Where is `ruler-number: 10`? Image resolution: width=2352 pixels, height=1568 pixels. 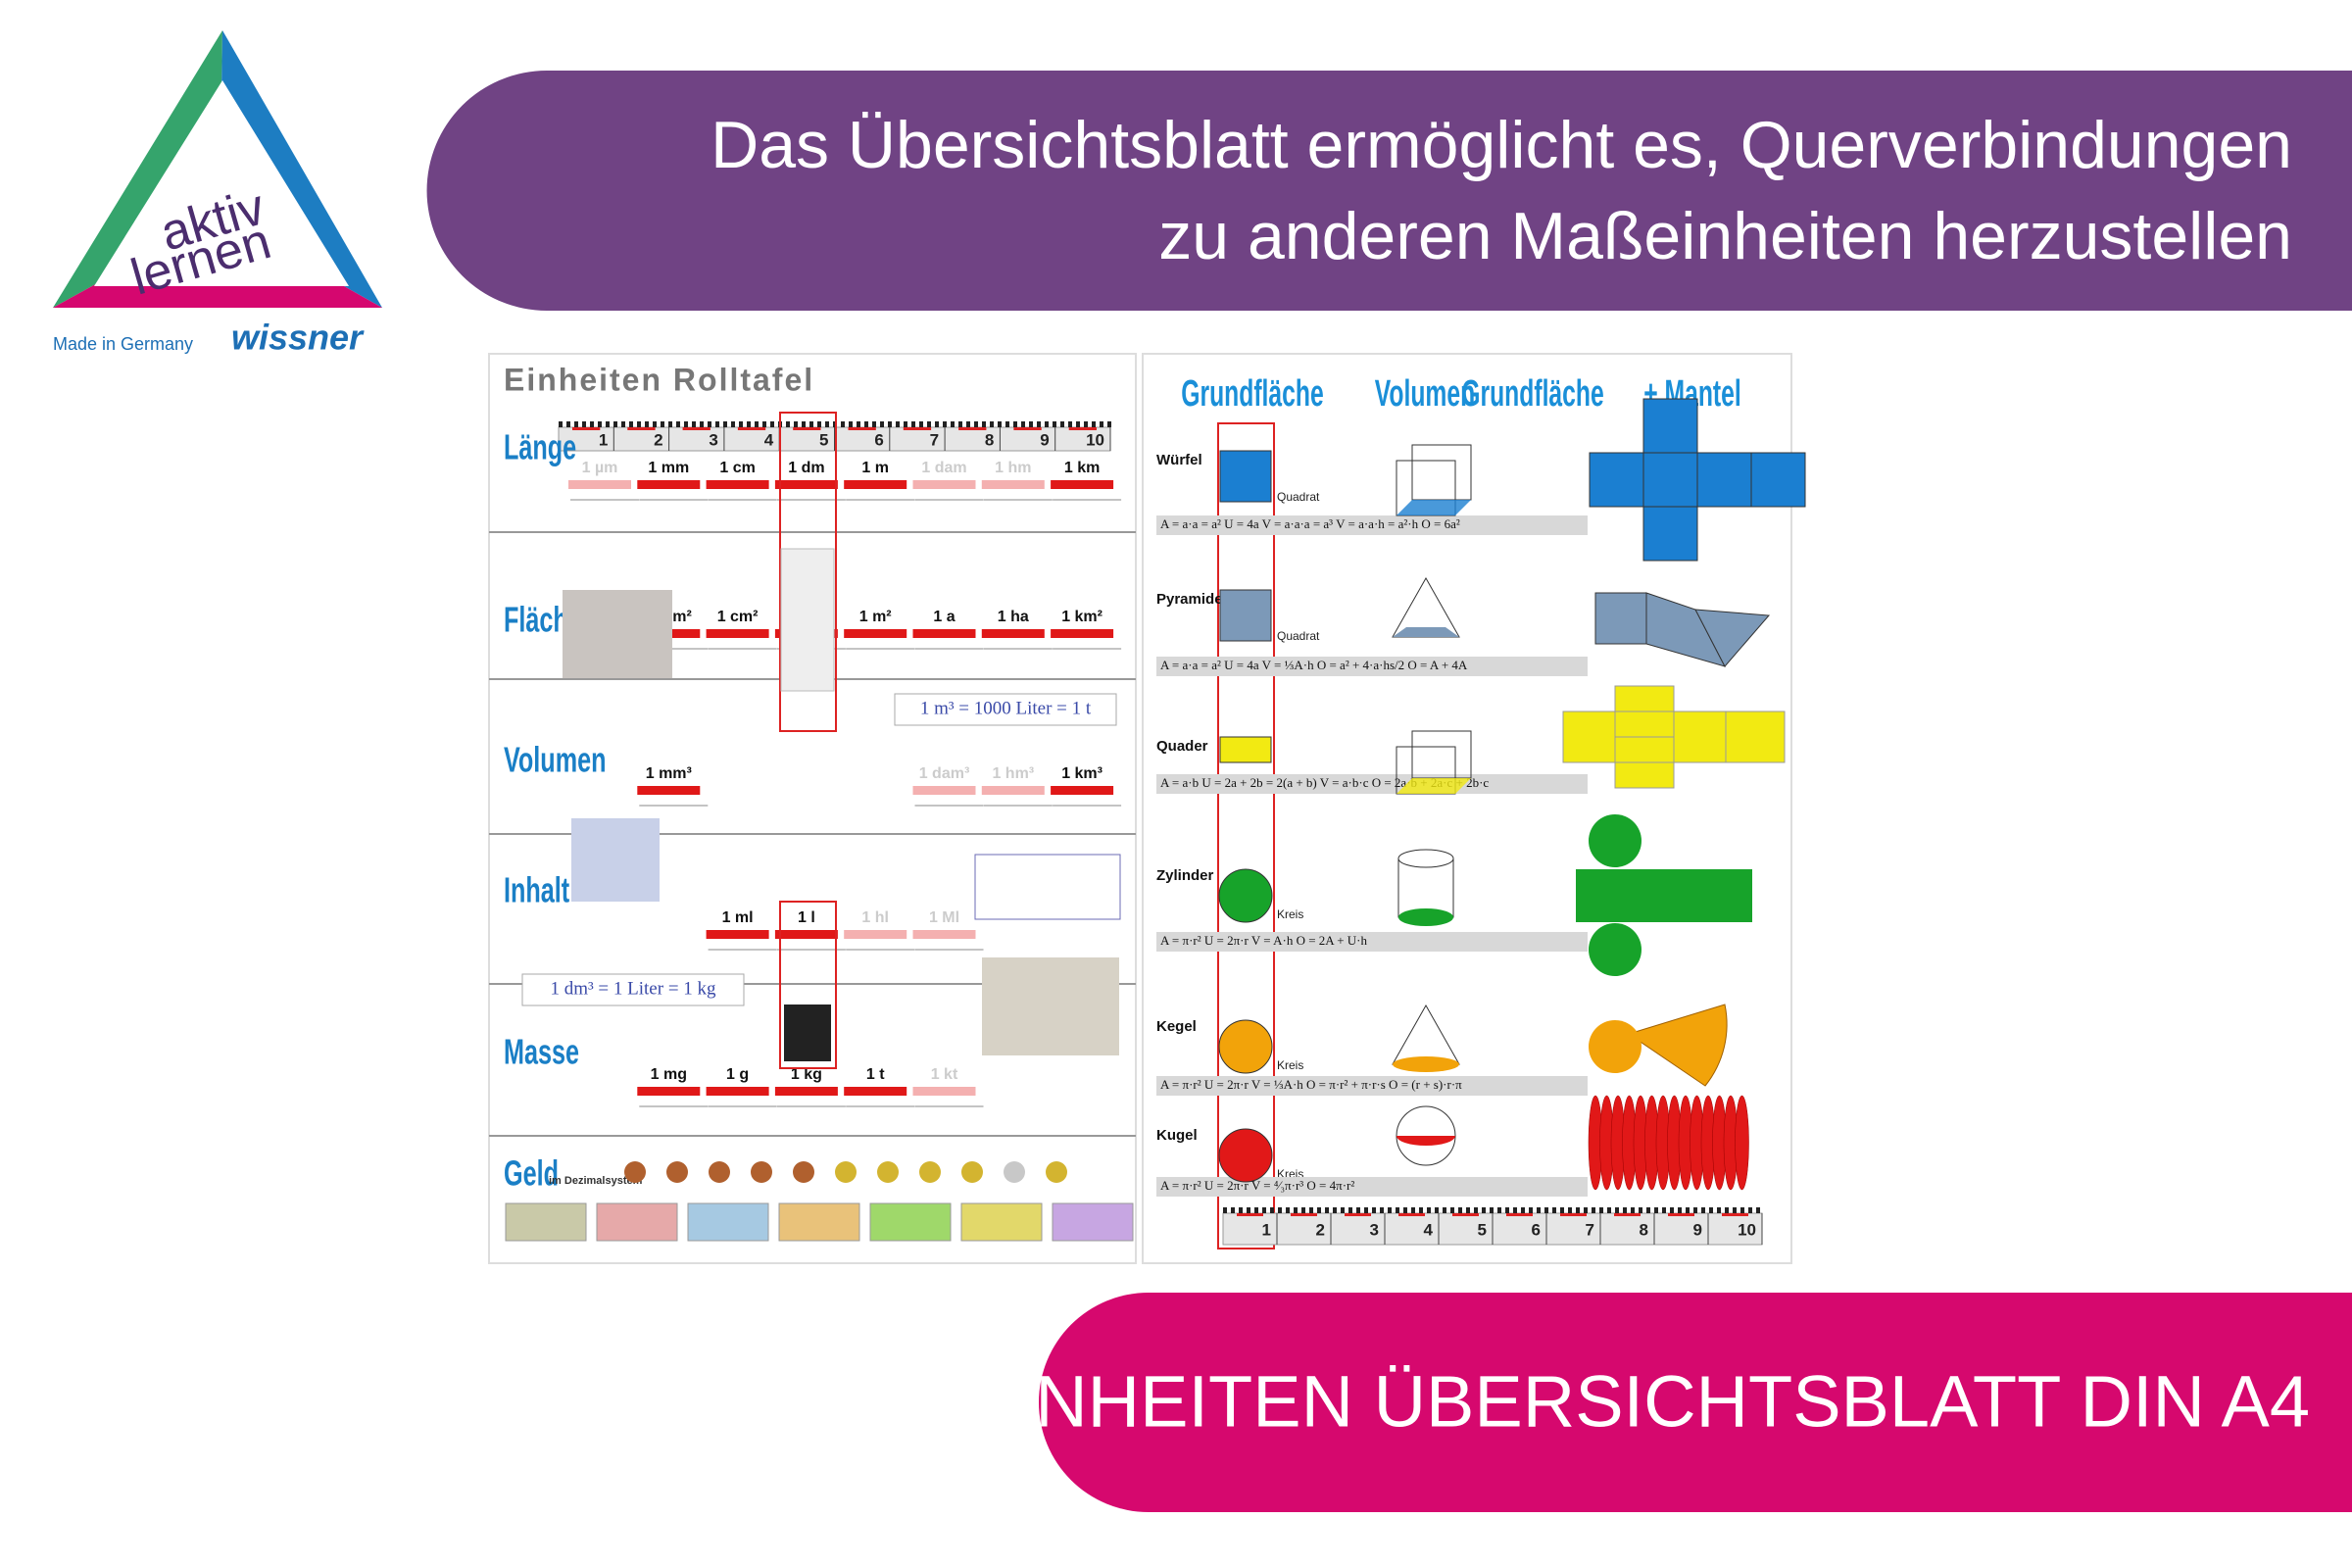
ruler-number: 10 is located at coordinates (1747, 1229).